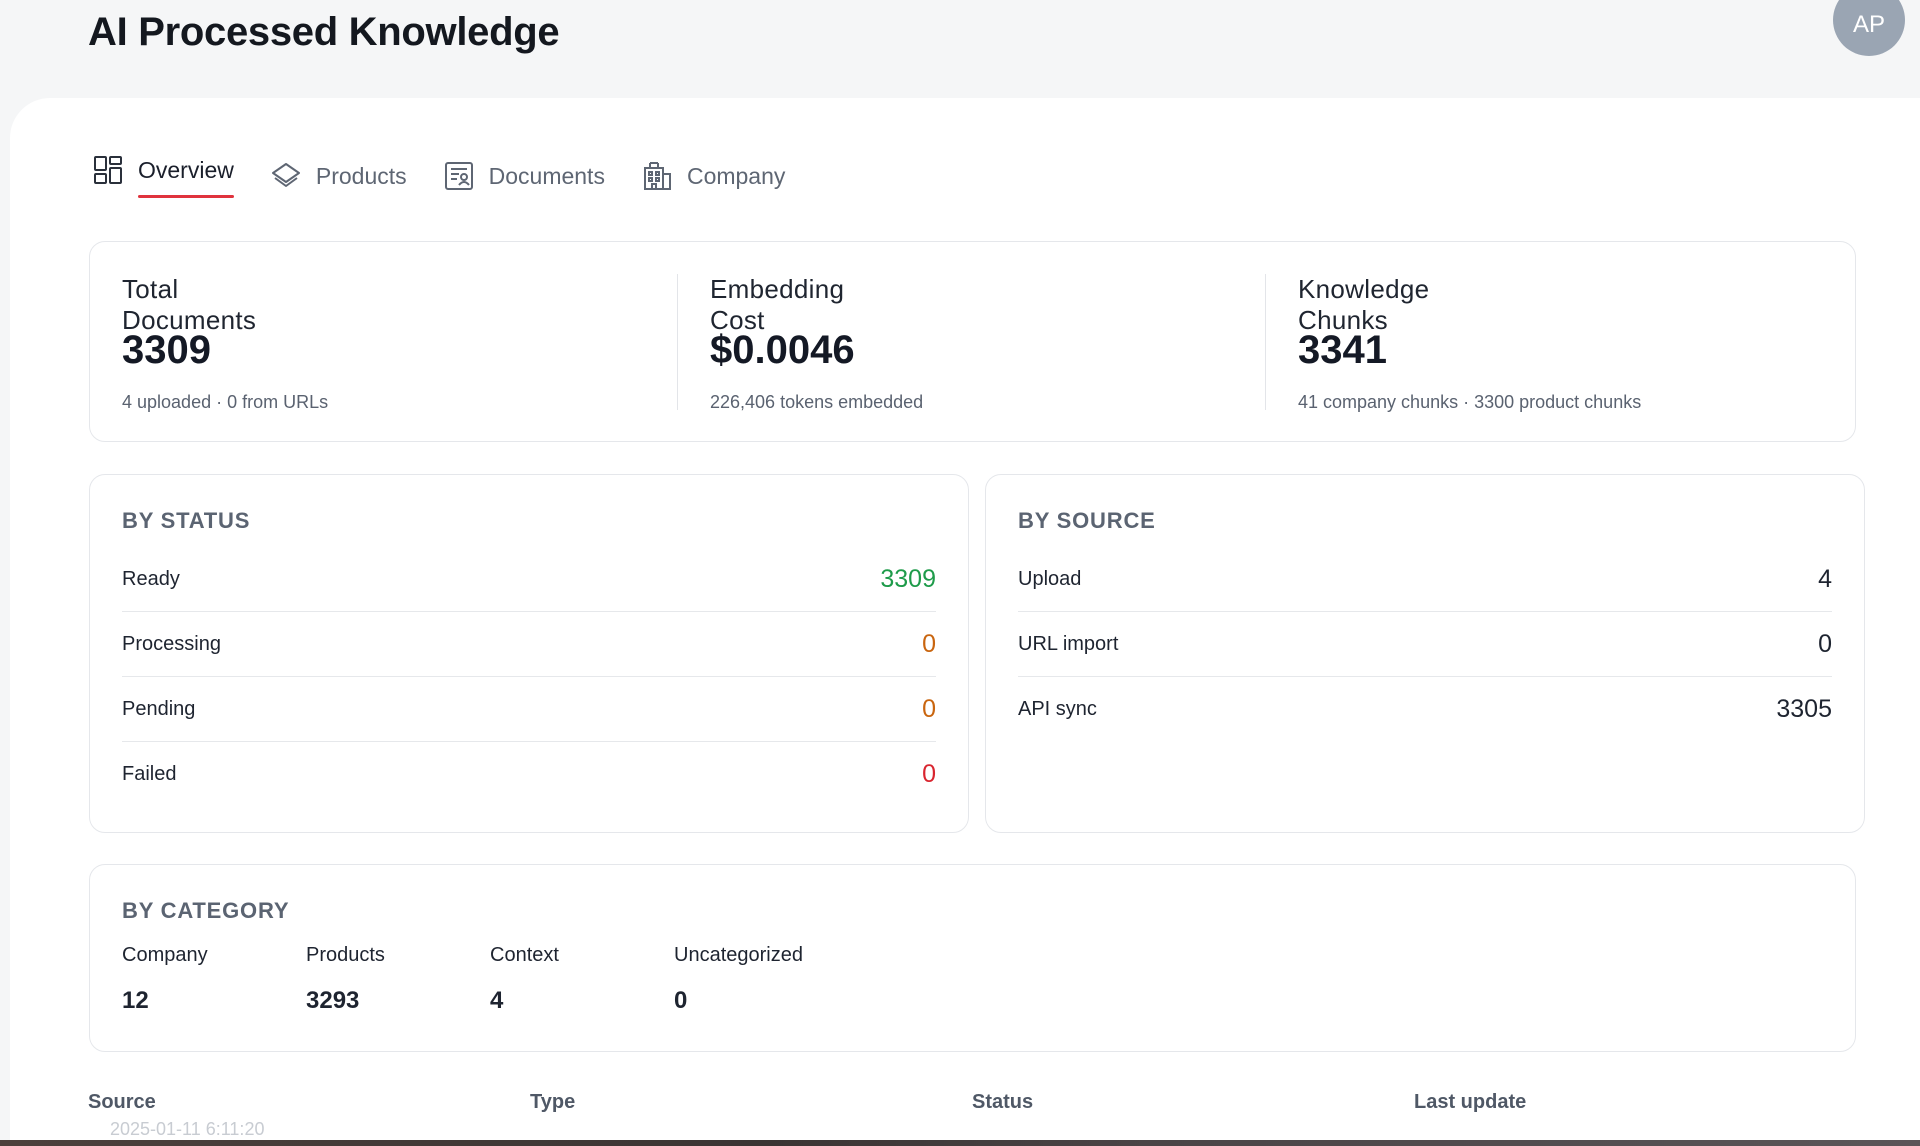 The width and height of the screenshot is (1920, 1146). I want to click on column-header-source: Source, so click(122, 1102).